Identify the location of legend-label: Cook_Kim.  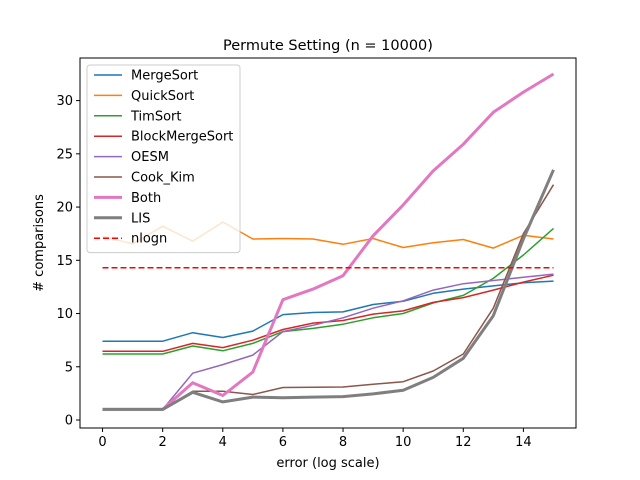
(163, 178).